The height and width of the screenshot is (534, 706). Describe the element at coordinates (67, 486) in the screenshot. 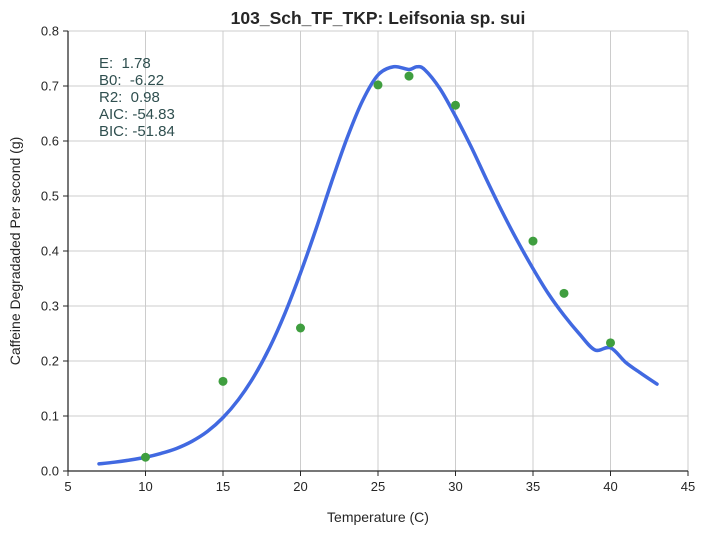

I see `x-tick-label: 5` at that location.